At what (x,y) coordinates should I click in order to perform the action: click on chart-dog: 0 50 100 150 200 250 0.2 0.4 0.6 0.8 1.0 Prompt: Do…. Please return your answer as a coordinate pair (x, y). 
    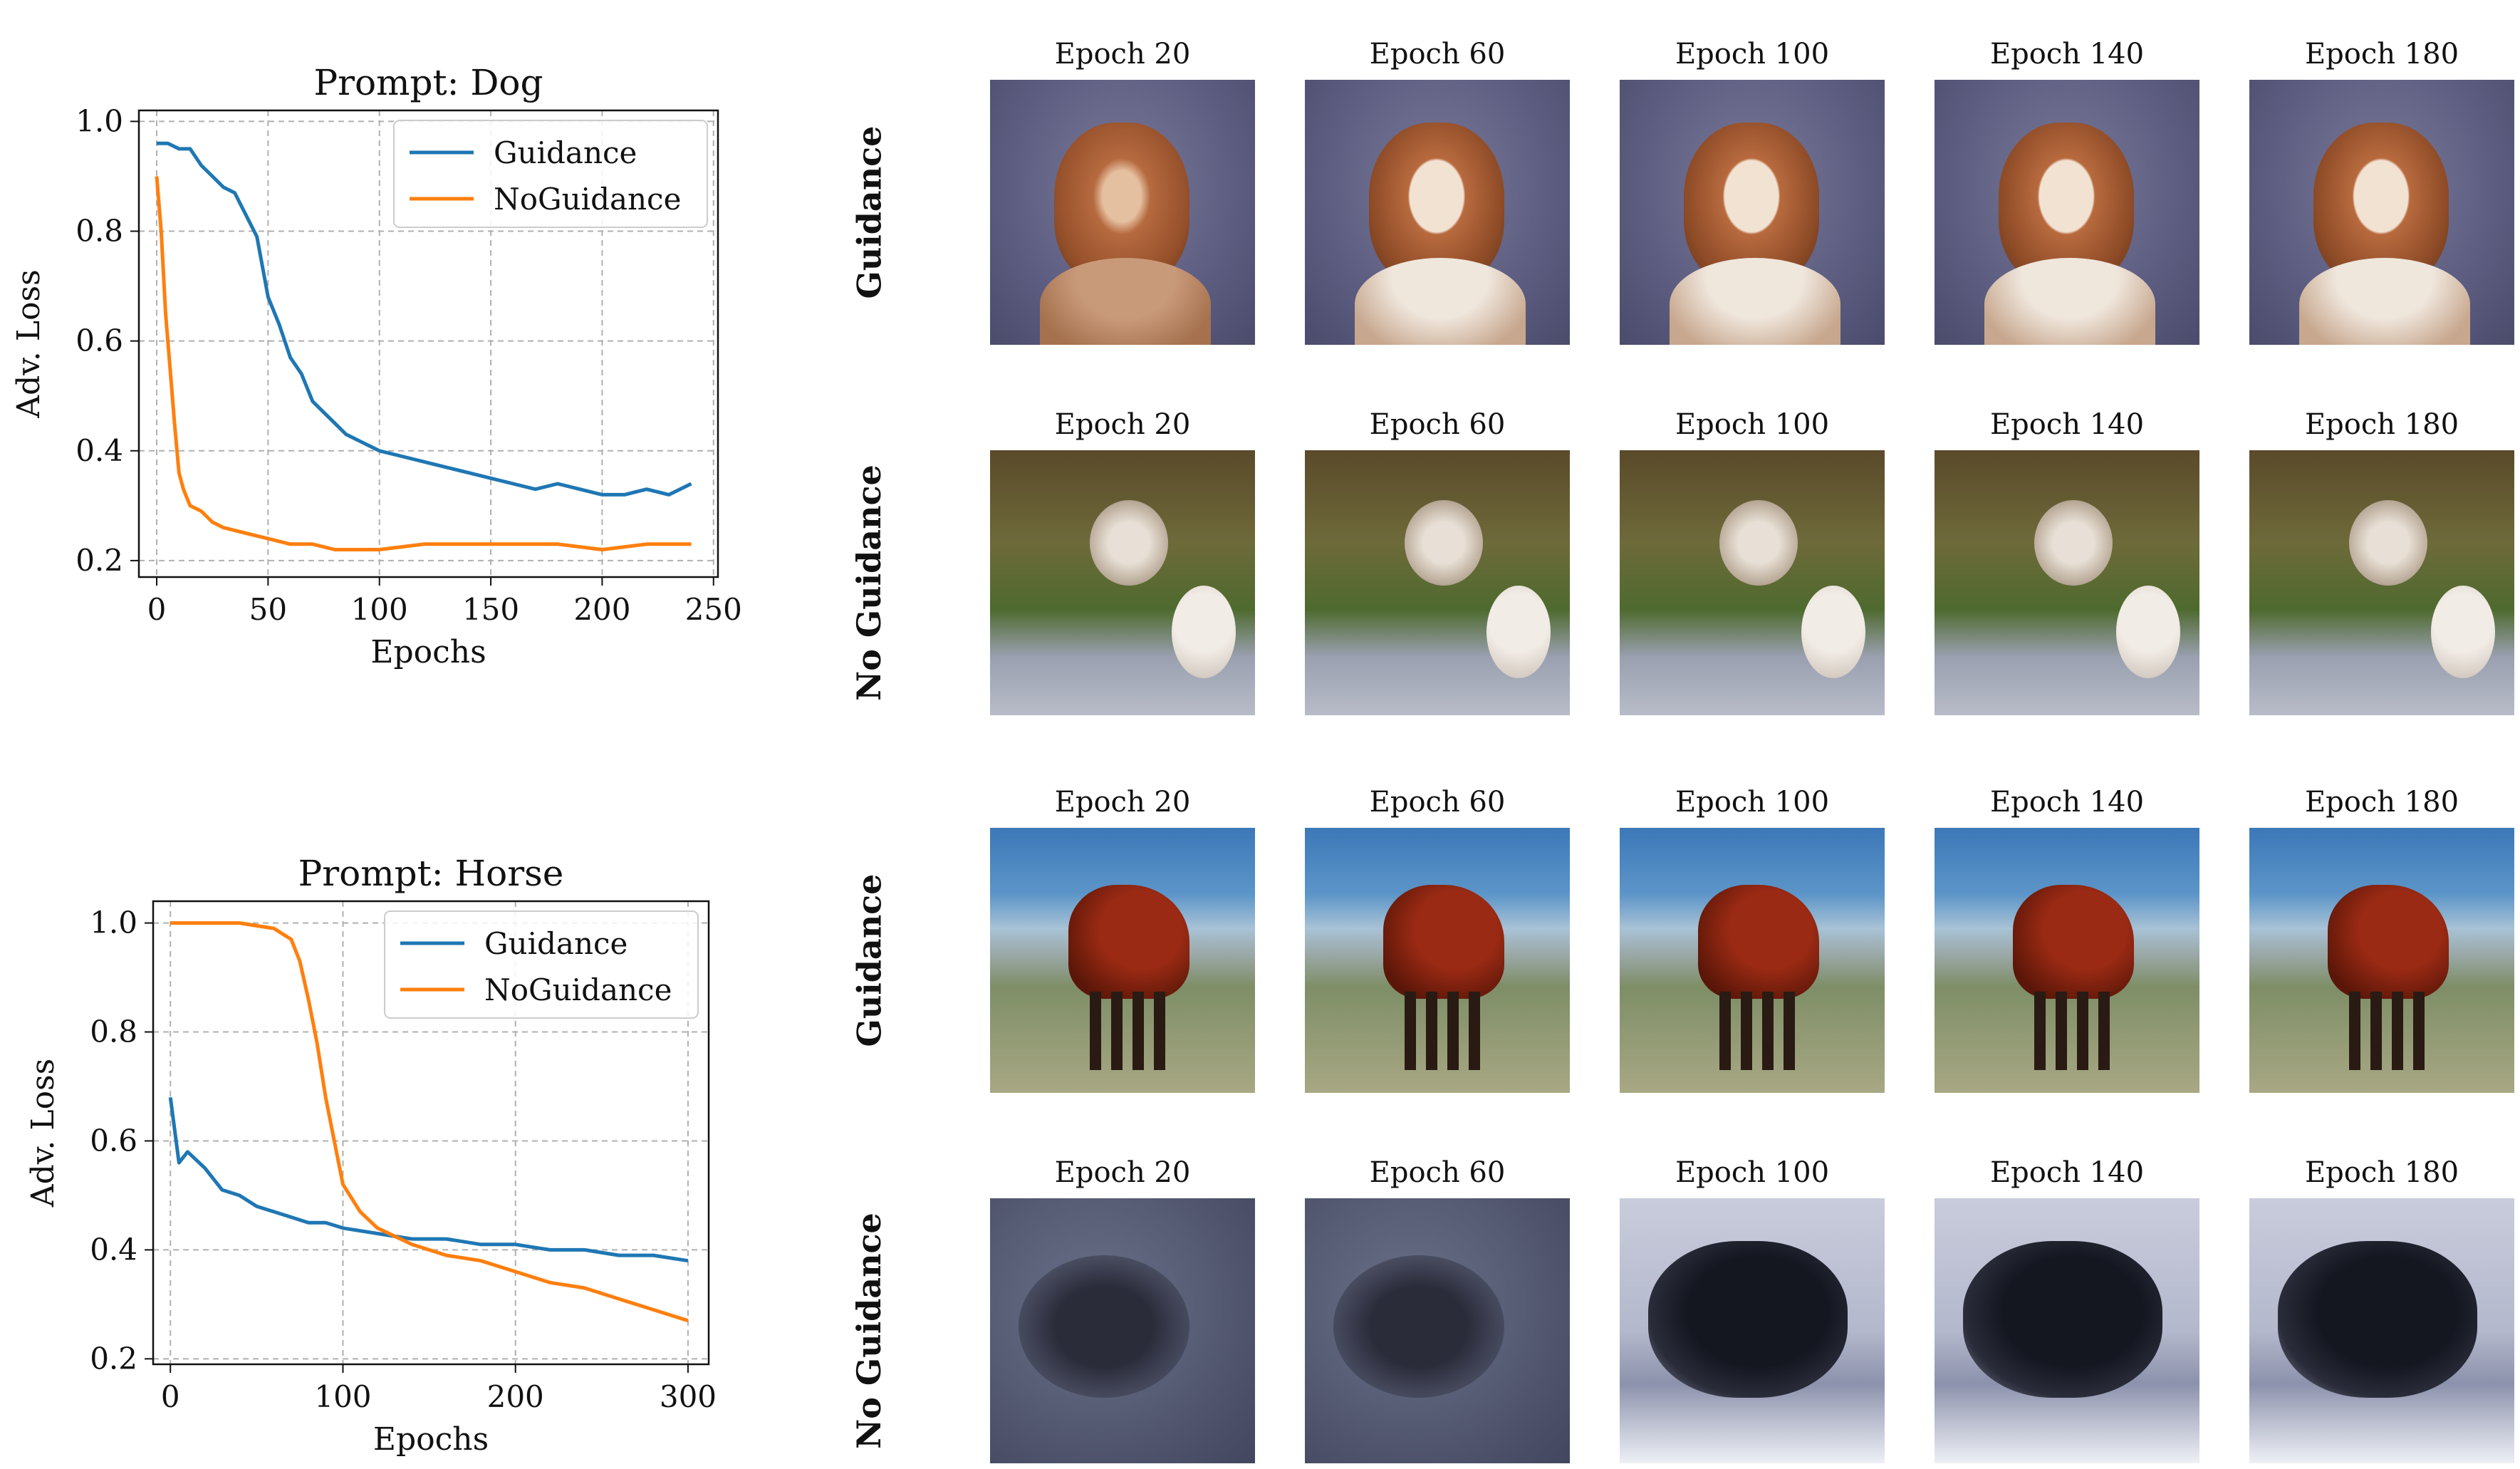
    Looking at the image, I should click on (376, 366).